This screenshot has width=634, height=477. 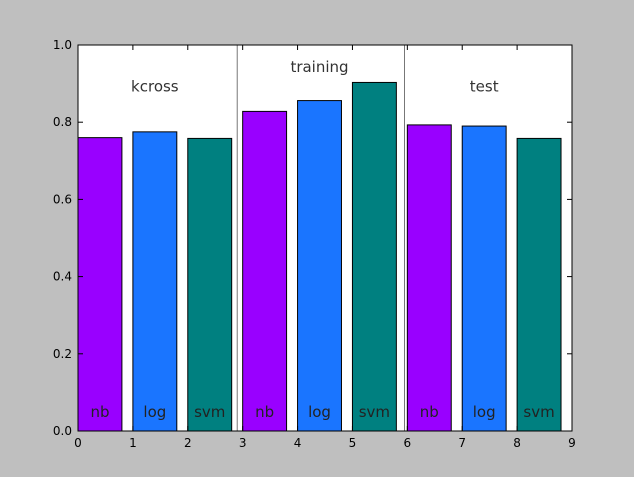 What do you see at coordinates (99, 412) in the screenshot?
I see `bar-label-kcross-nb: nb` at bounding box center [99, 412].